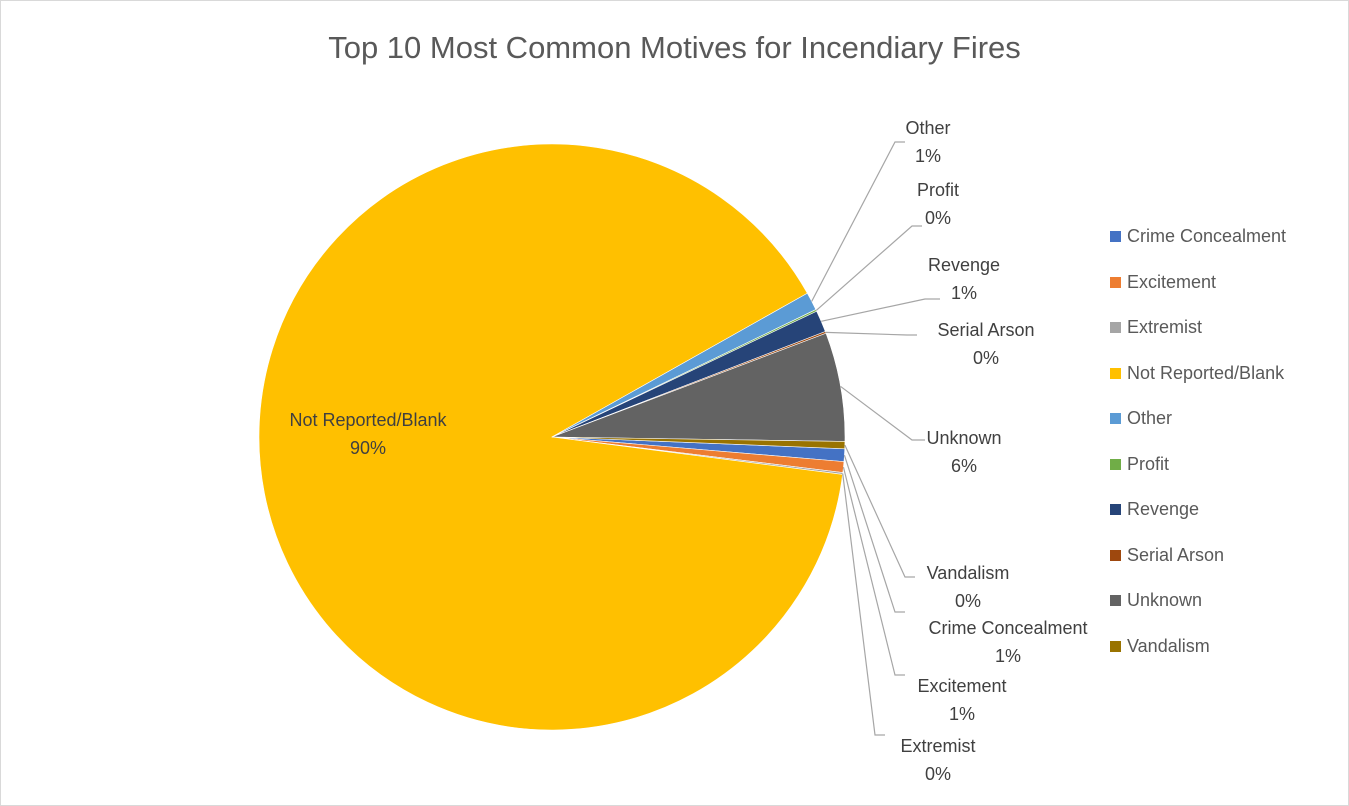 Image resolution: width=1349 pixels, height=806 pixels. I want to click on legend-item-crime-concealment: Crime Concealment, so click(1198, 248).